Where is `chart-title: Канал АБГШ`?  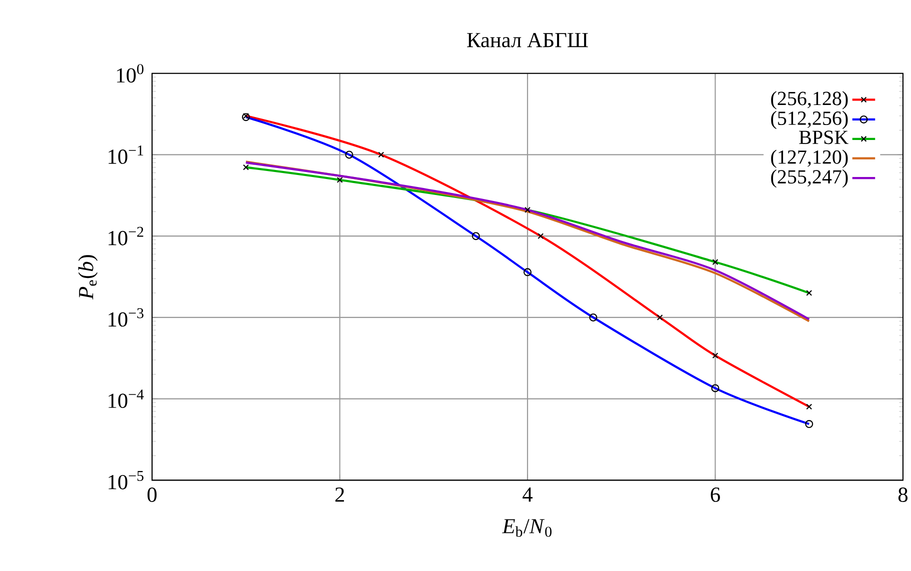 chart-title: Канал АБГШ is located at coordinates (527, 40).